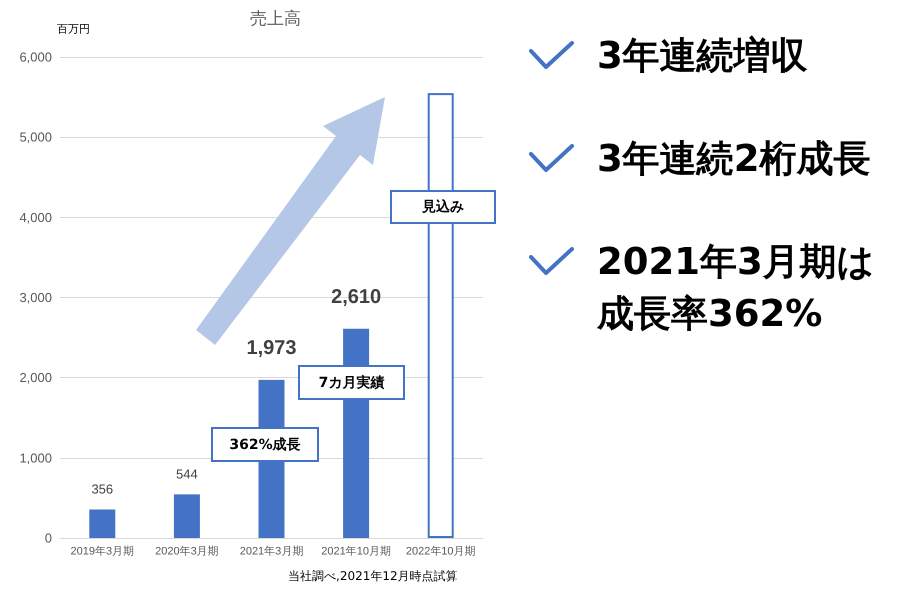  I want to click on callout-box: 見込み, so click(443, 207).